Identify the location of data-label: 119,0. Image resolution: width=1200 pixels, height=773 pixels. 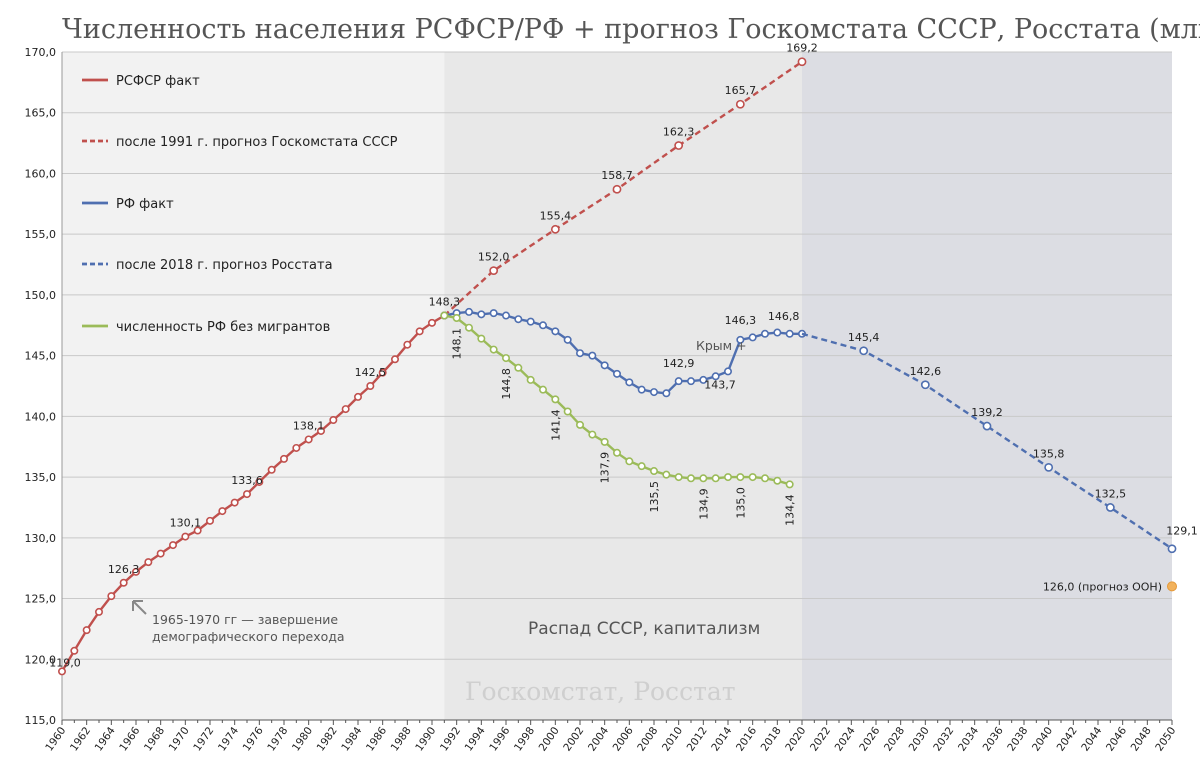
(65, 662).